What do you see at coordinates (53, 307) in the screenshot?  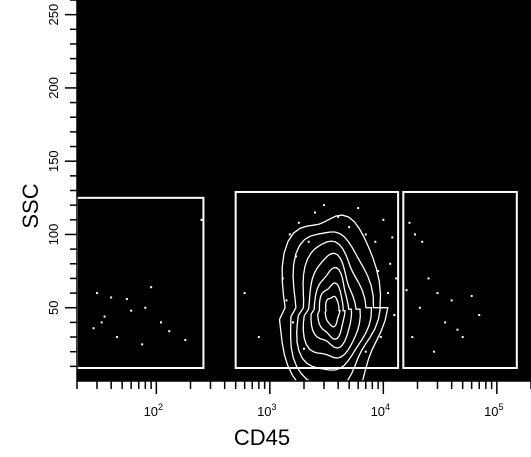 I see `y-tick-label: 50` at bounding box center [53, 307].